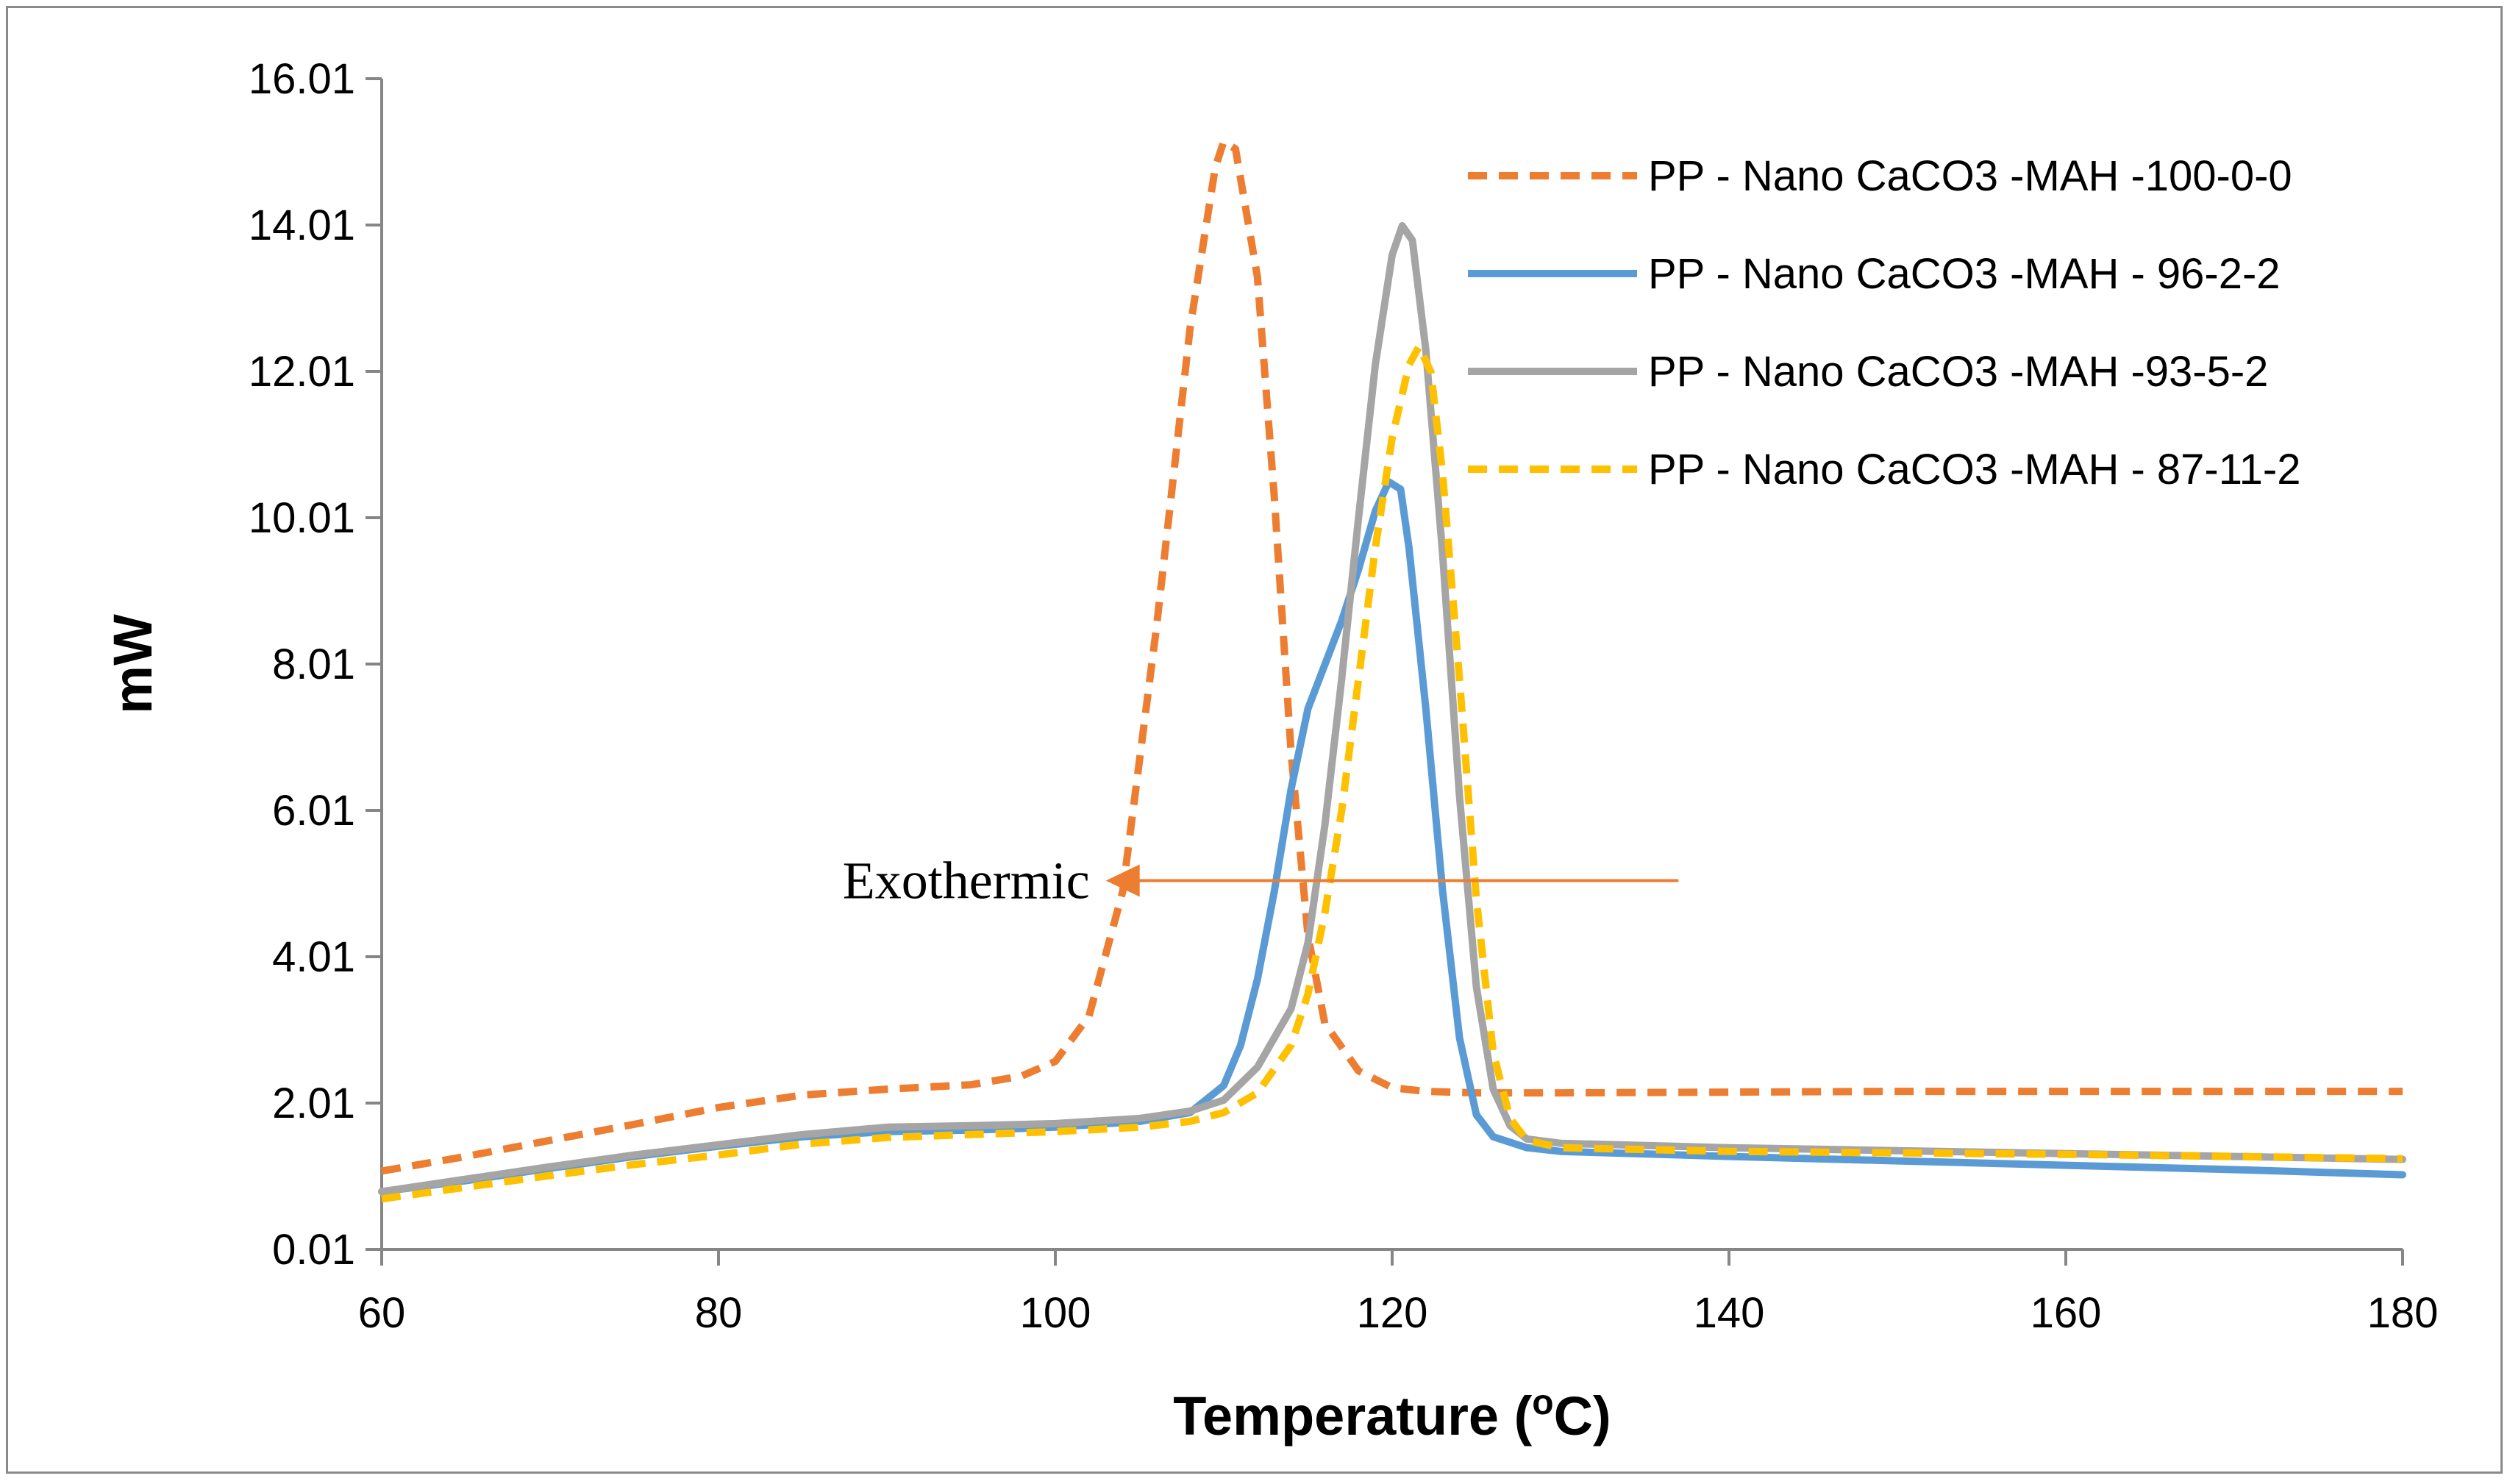 This screenshot has height=1484, width=2510. I want to click on y-tick-label: 10.01, so click(302, 518).